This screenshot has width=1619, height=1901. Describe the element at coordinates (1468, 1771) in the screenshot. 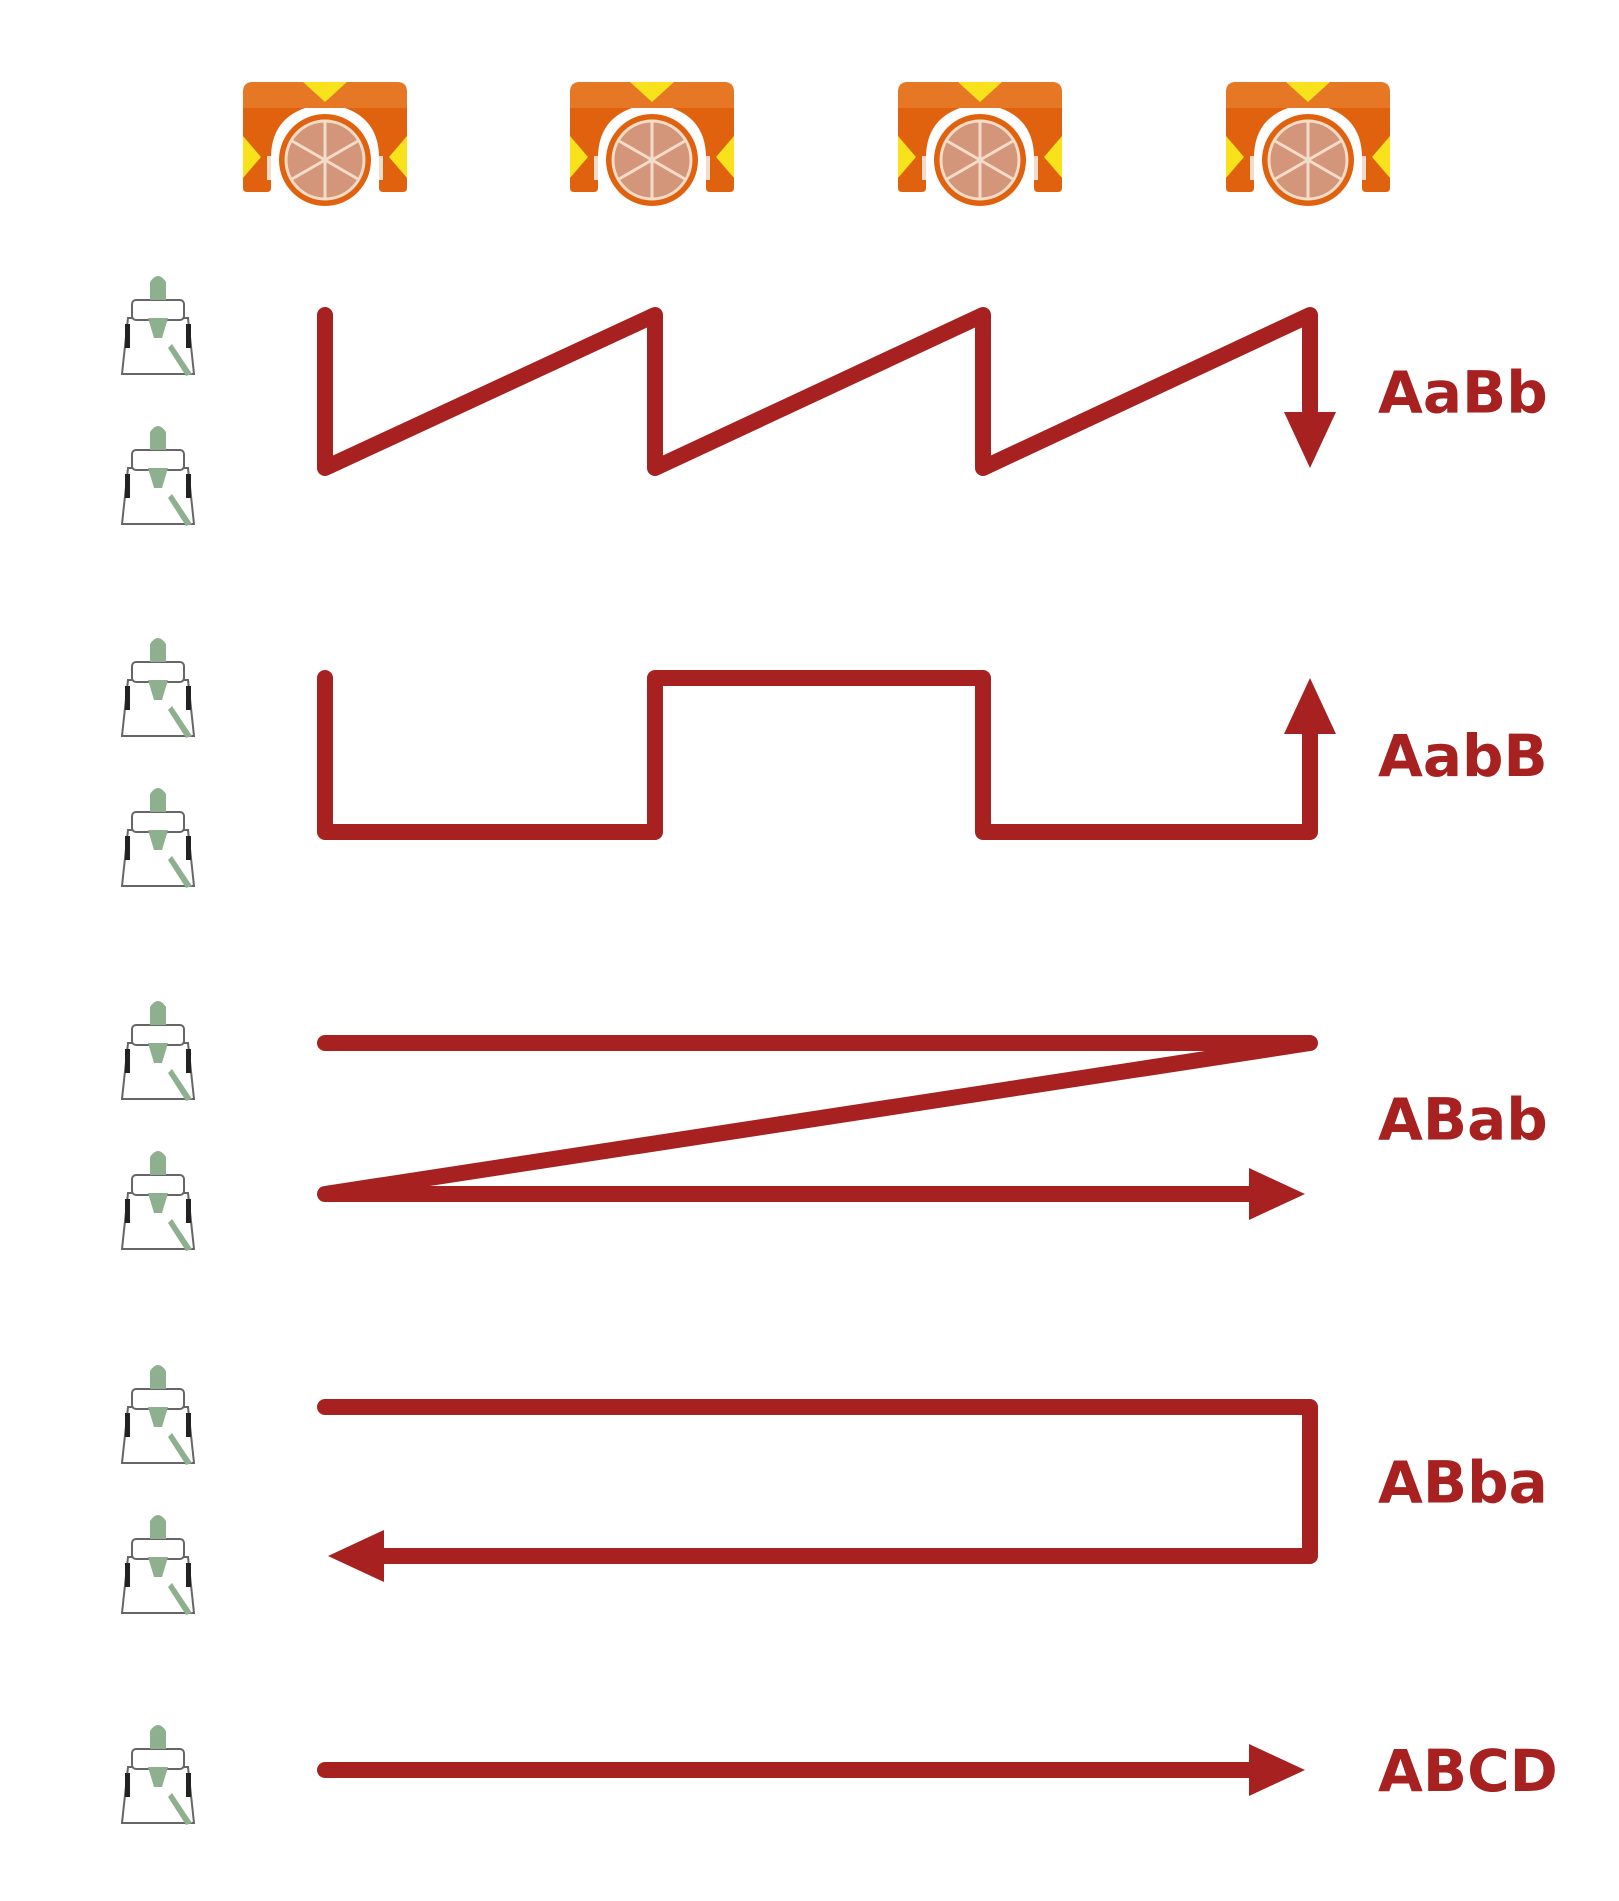

I see `sequence-label: ABCD` at that location.